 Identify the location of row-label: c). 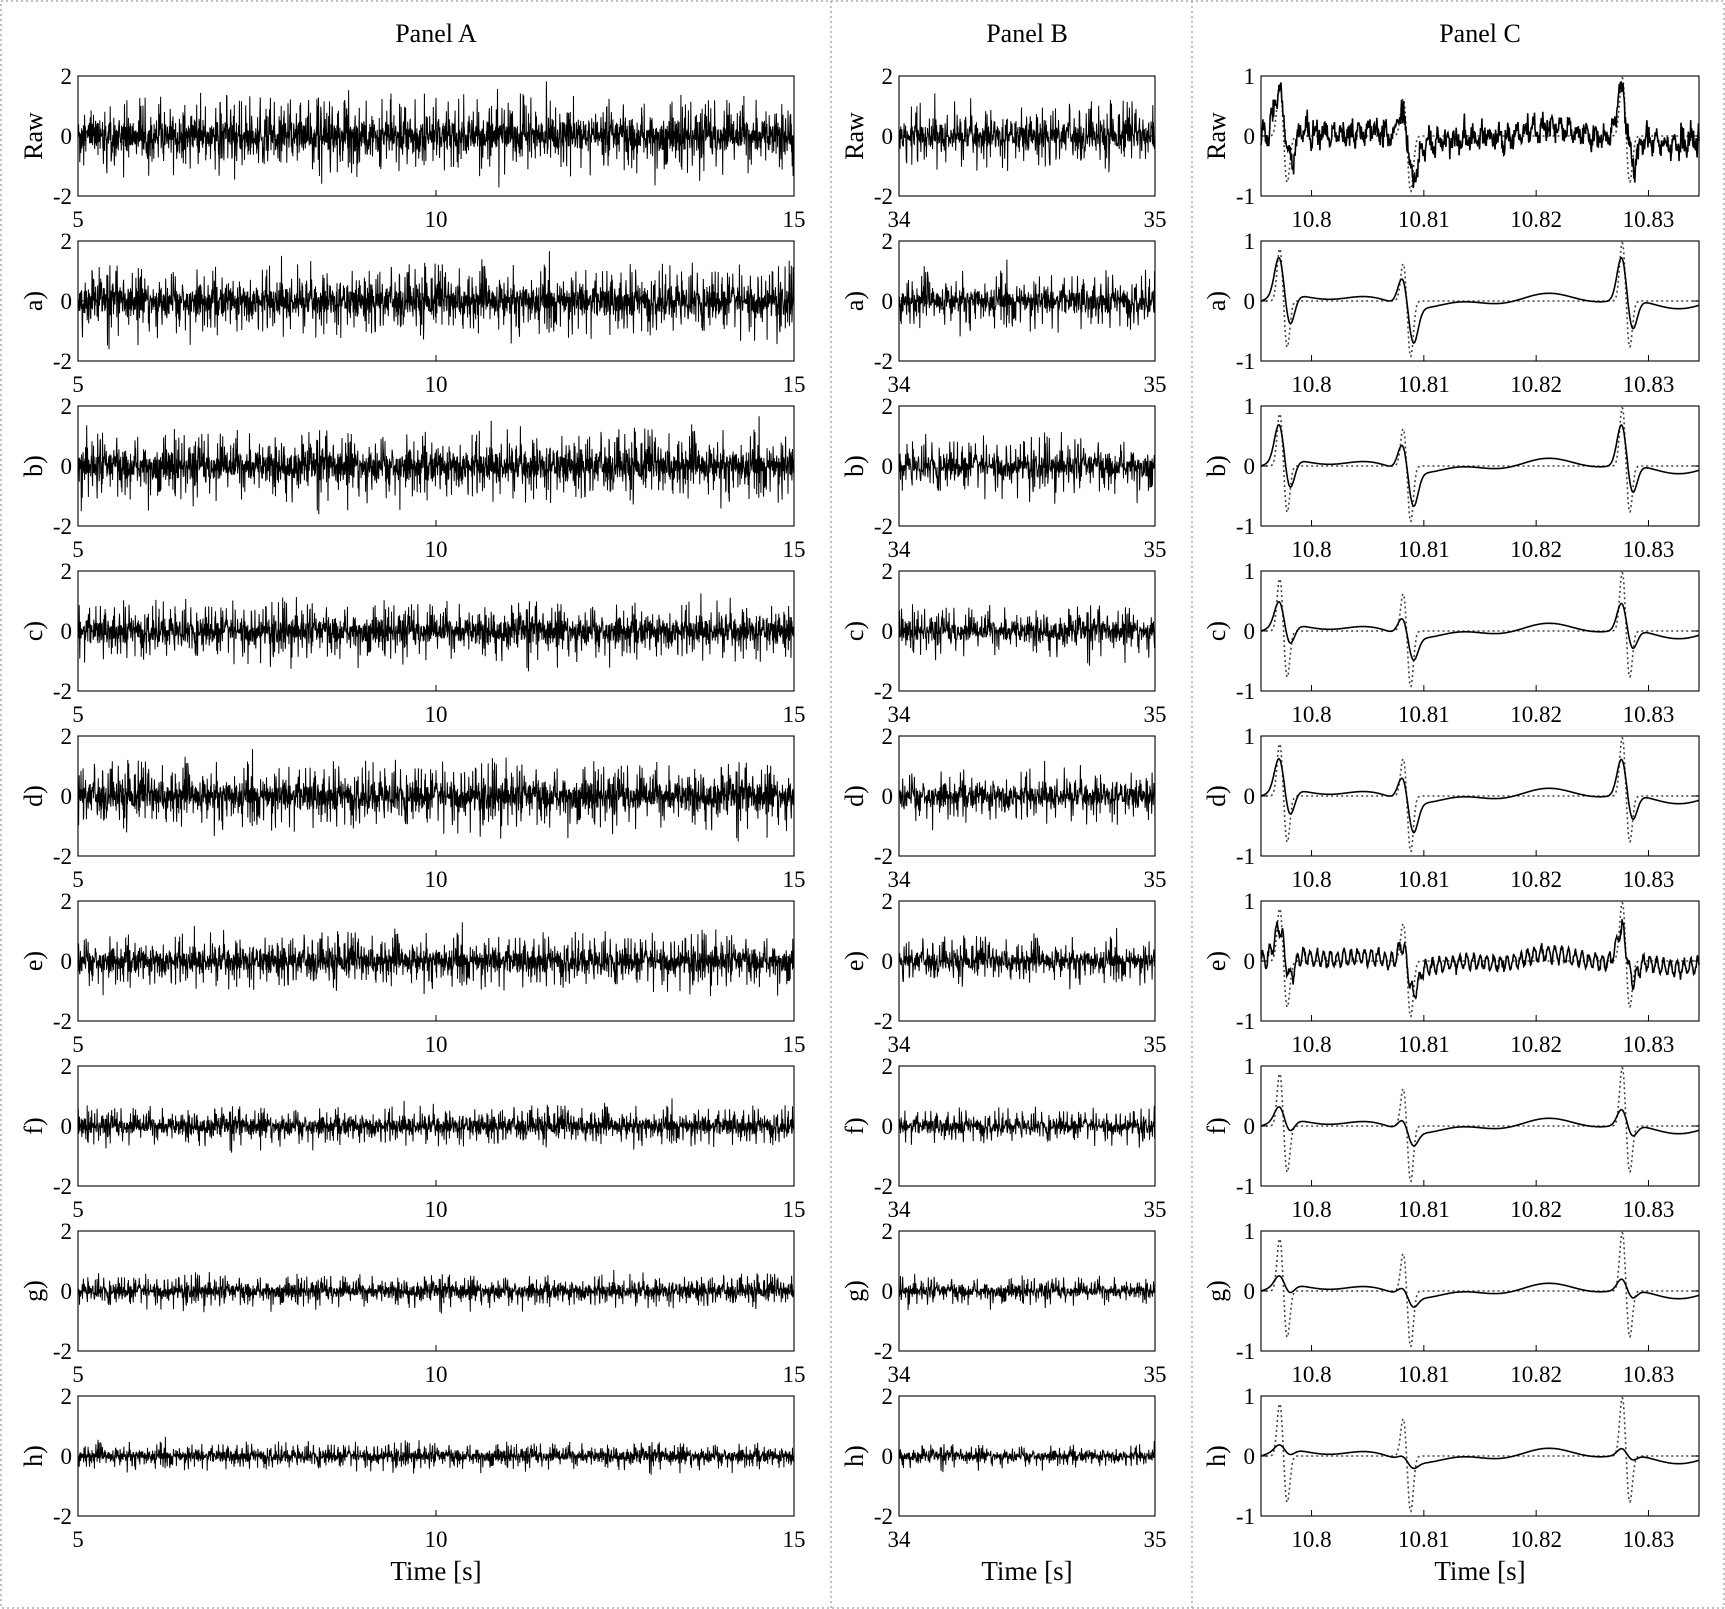
(33, 631).